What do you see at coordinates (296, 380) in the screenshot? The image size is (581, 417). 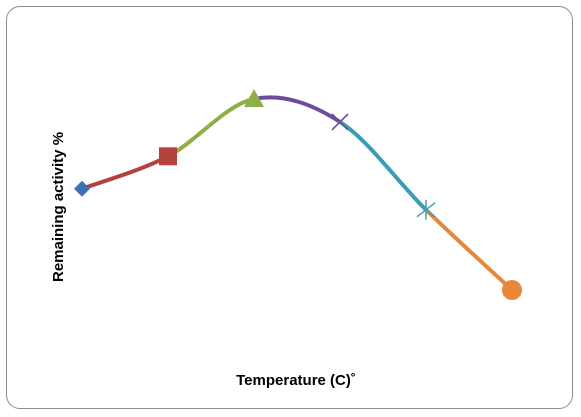 I see `x-axis-label: Temperature (C)˚` at bounding box center [296, 380].